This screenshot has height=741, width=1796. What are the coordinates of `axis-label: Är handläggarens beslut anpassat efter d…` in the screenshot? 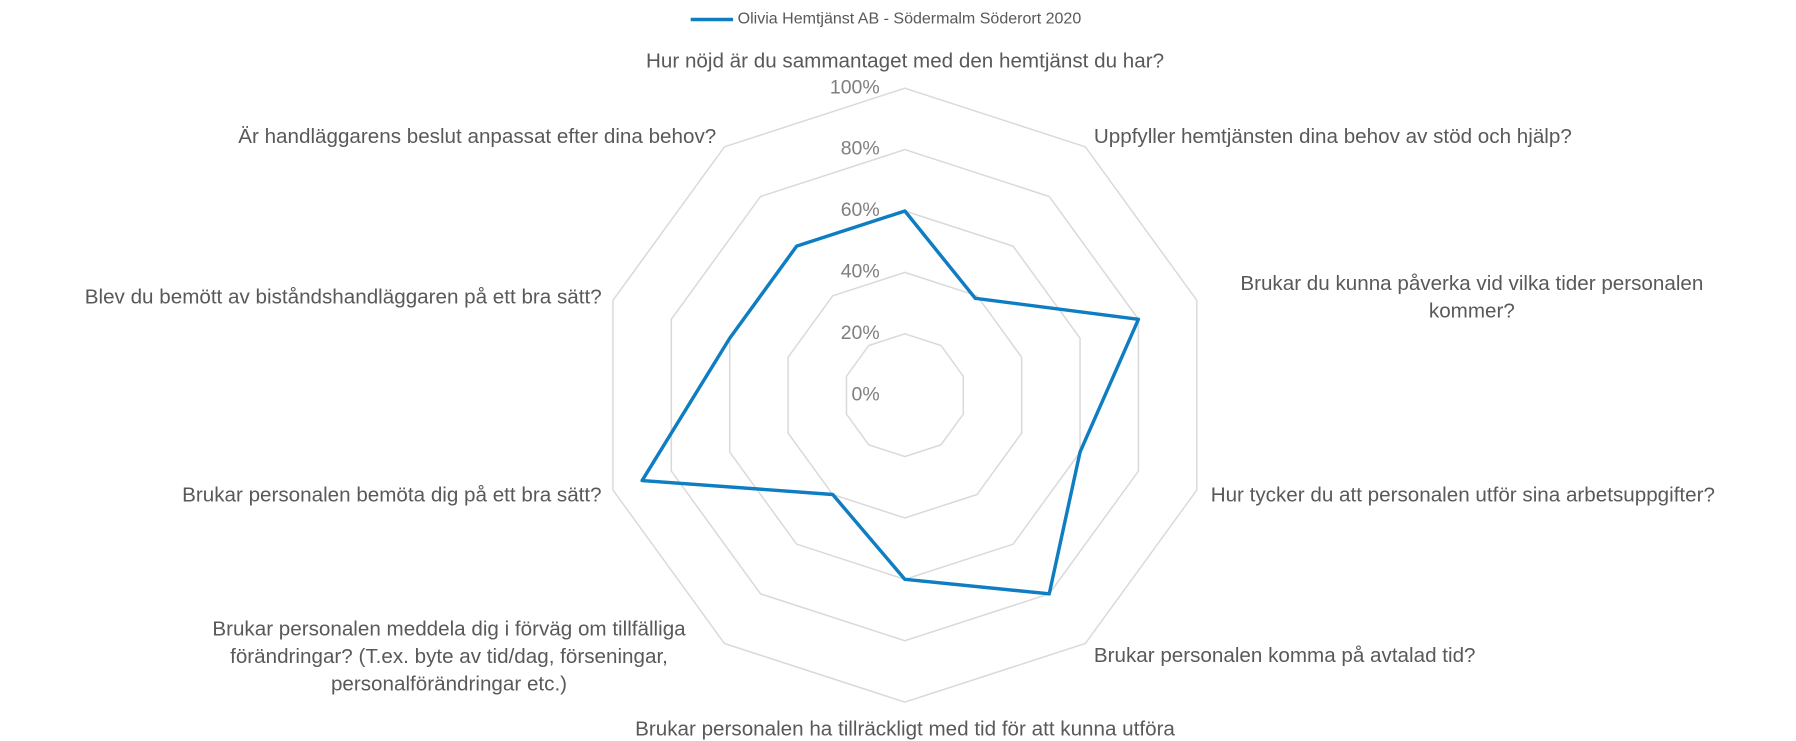 It's located at (477, 136).